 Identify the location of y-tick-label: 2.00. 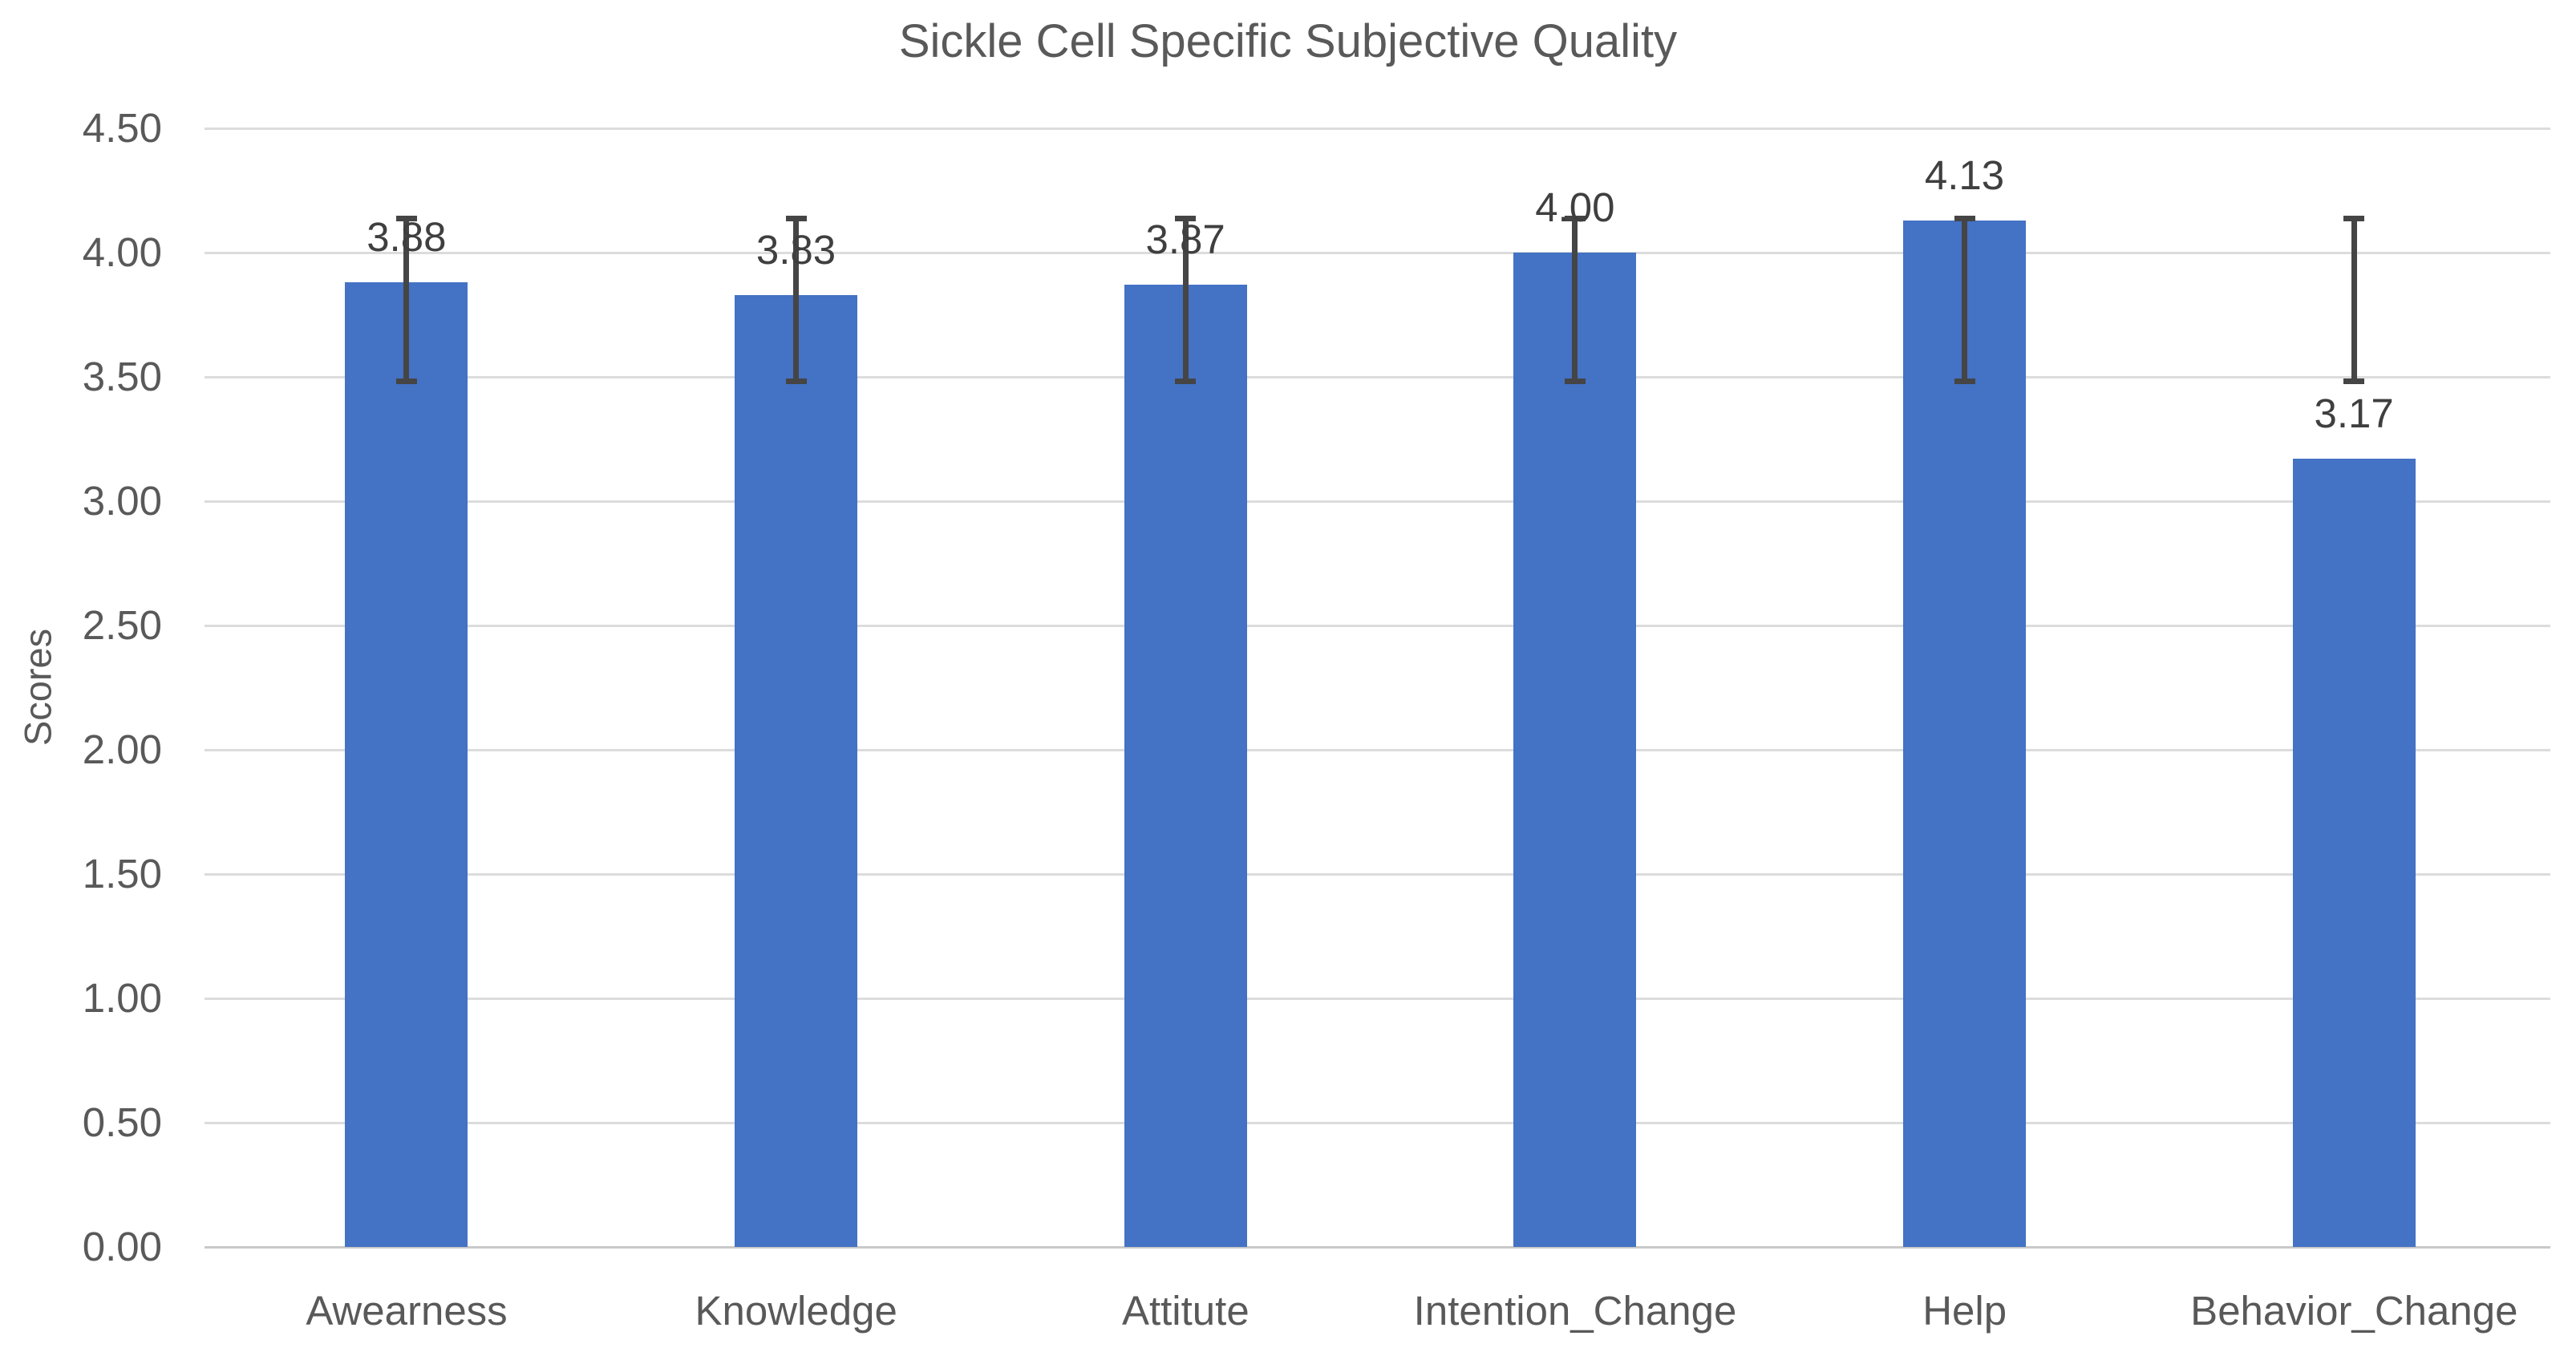
(122, 749).